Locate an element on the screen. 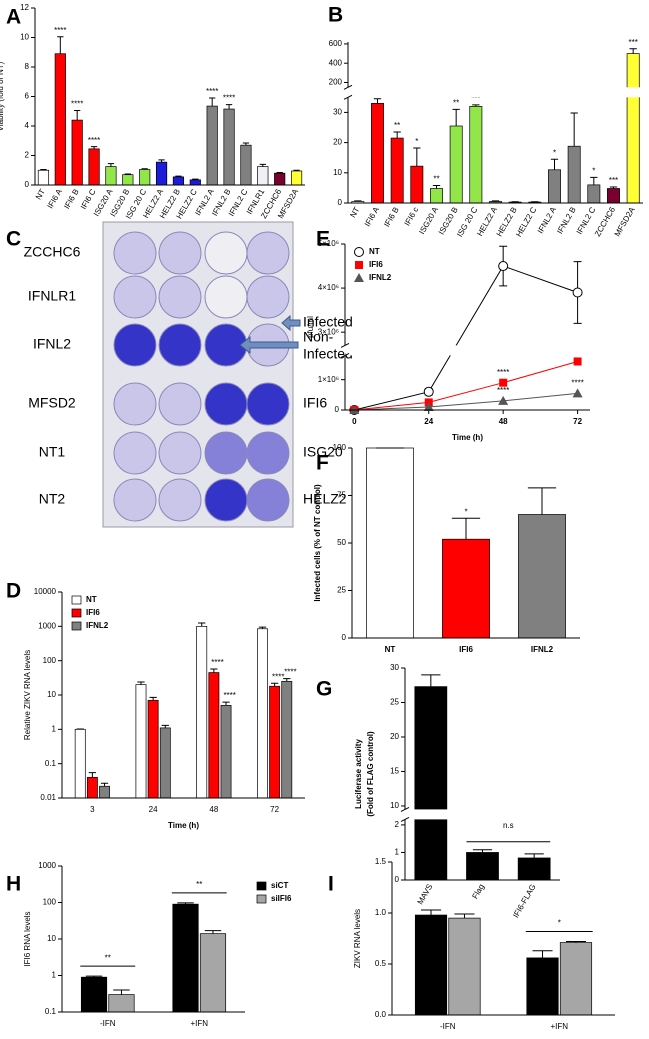 This screenshot has width=649, height=1039. axis-break is located at coordinates (405, 819).